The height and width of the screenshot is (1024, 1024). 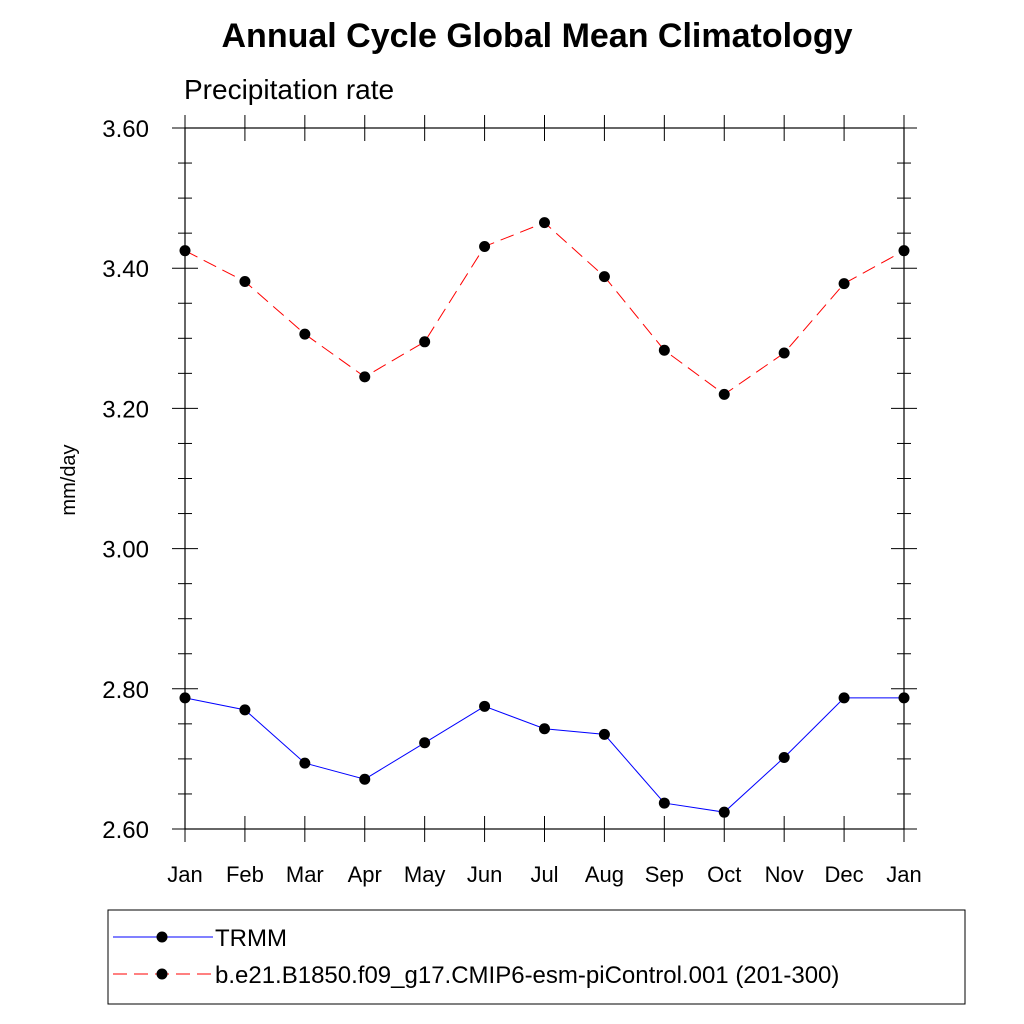 What do you see at coordinates (544, 874) in the screenshot?
I see `x-tick-label: Jul` at bounding box center [544, 874].